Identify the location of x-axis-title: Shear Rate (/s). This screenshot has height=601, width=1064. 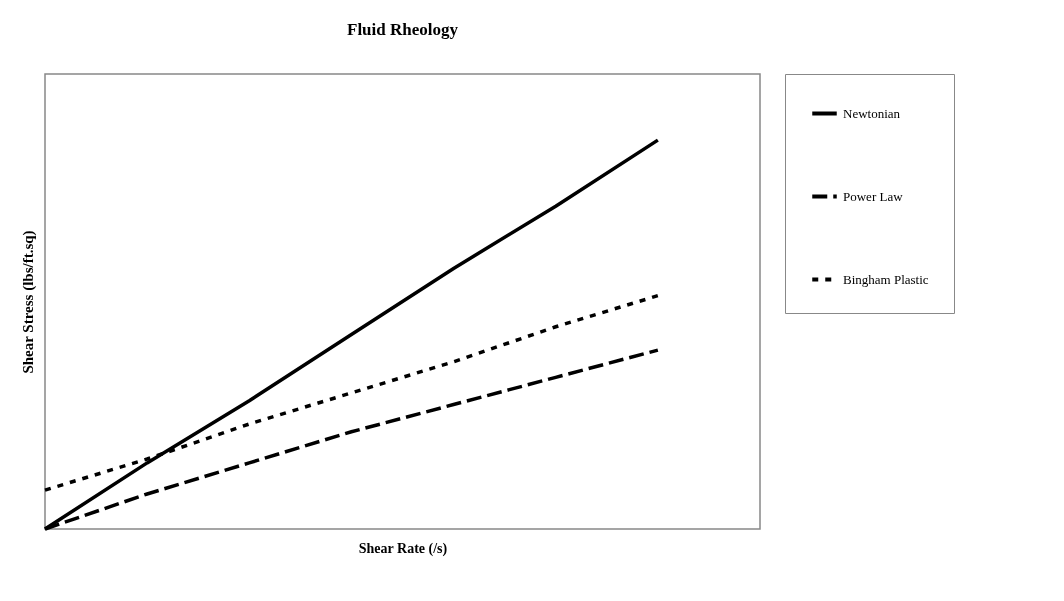
(403, 548).